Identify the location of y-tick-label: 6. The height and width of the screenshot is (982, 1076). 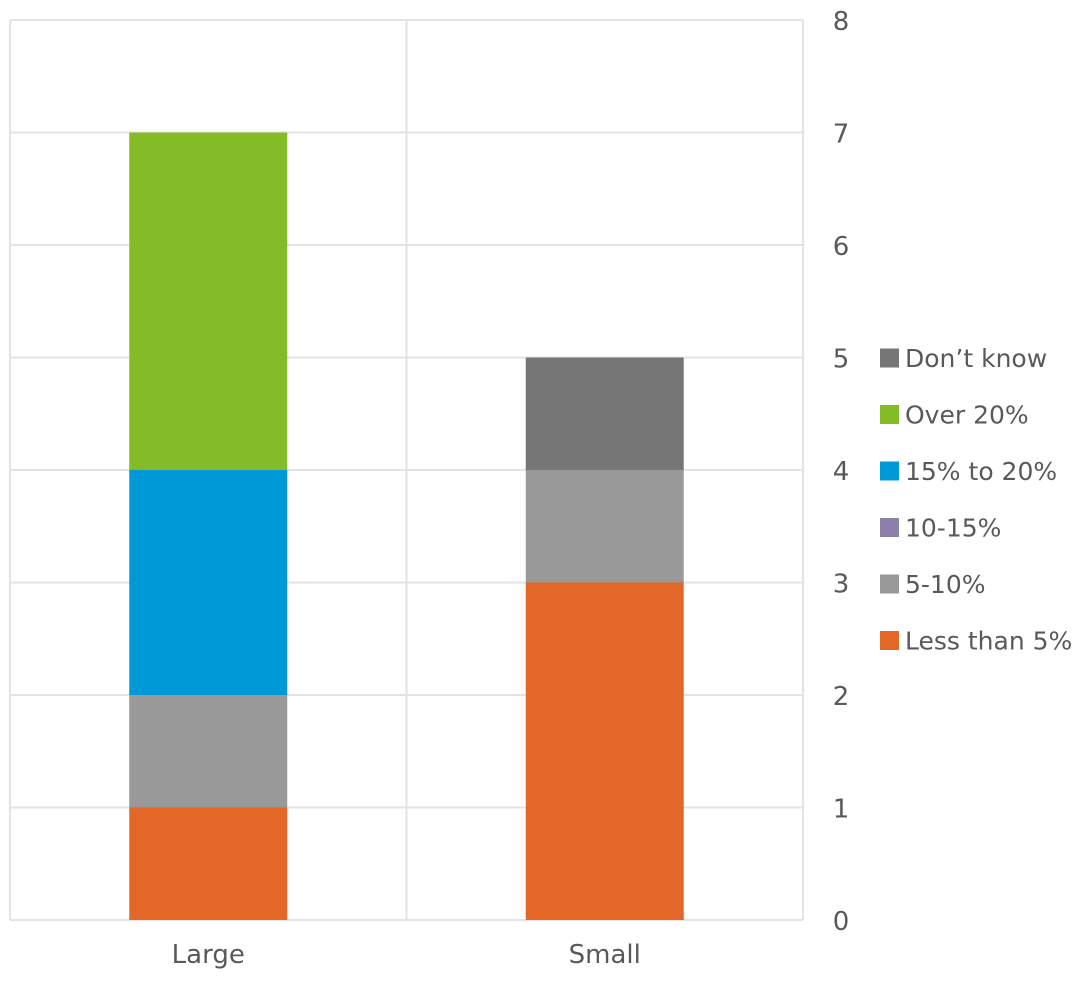
(841, 247).